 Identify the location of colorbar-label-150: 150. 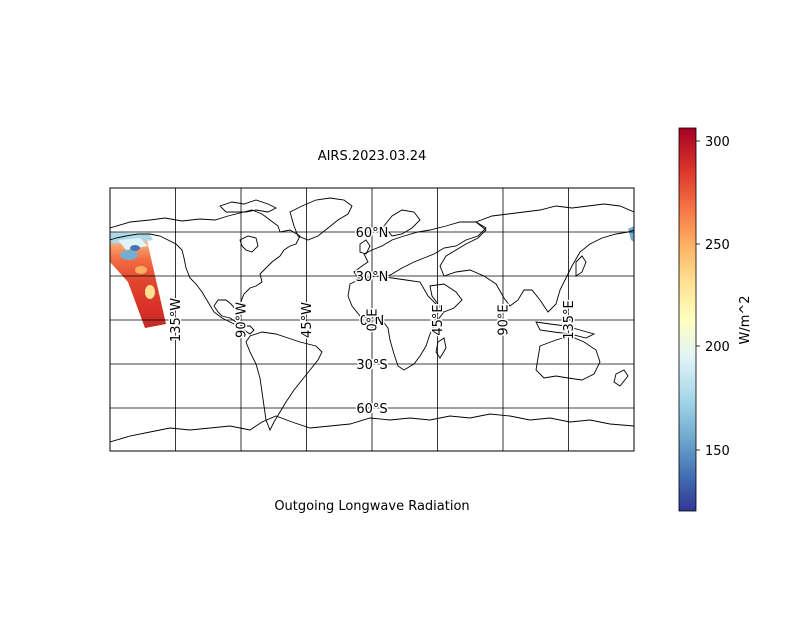
(717, 451).